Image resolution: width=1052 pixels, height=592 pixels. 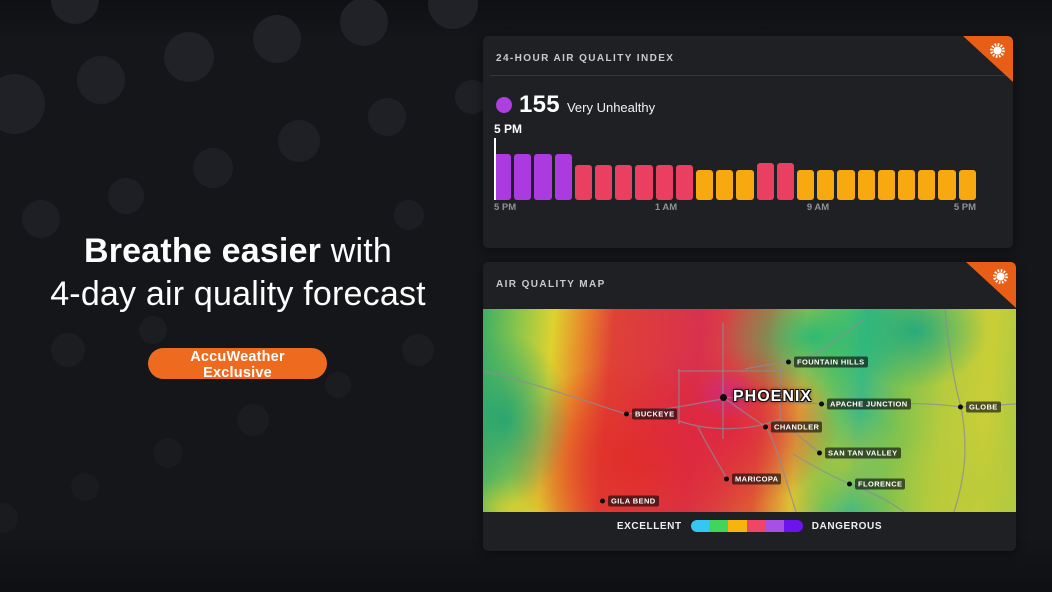 What do you see at coordinates (869, 404) in the screenshot?
I see `city-label: APACHE JUNCTION` at bounding box center [869, 404].